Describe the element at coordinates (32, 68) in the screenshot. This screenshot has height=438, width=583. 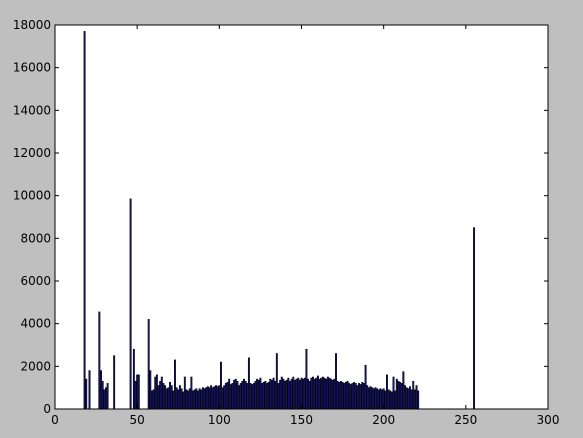
I see `y-tick-label: 16000` at that location.